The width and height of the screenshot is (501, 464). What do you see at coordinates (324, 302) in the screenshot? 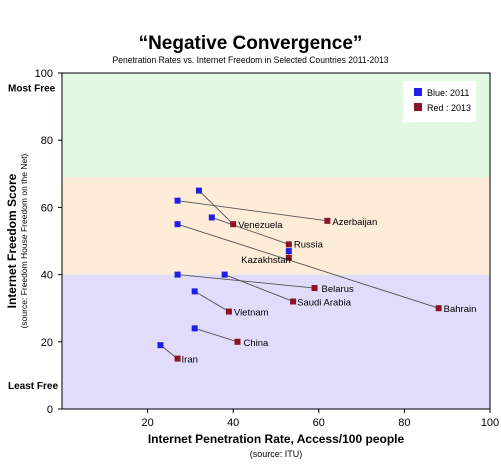
I see `country-label-saudi-arabia: Saudi Arabia` at bounding box center [324, 302].